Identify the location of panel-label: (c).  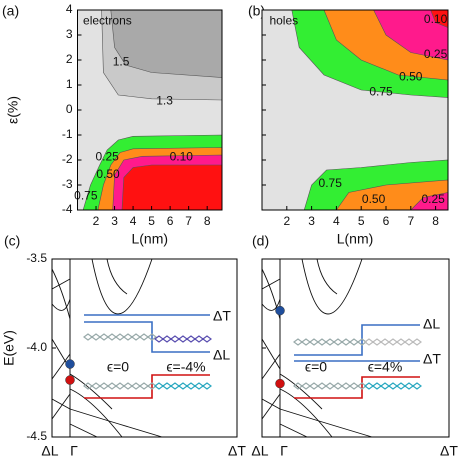
(12, 241).